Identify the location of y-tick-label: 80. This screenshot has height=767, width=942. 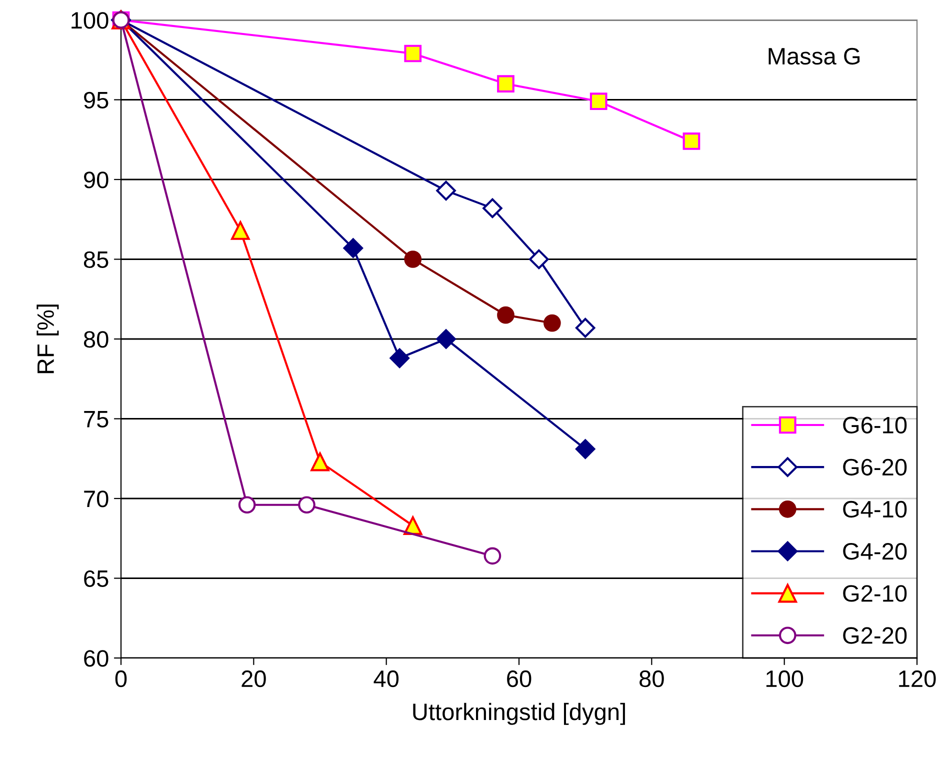
(96, 339).